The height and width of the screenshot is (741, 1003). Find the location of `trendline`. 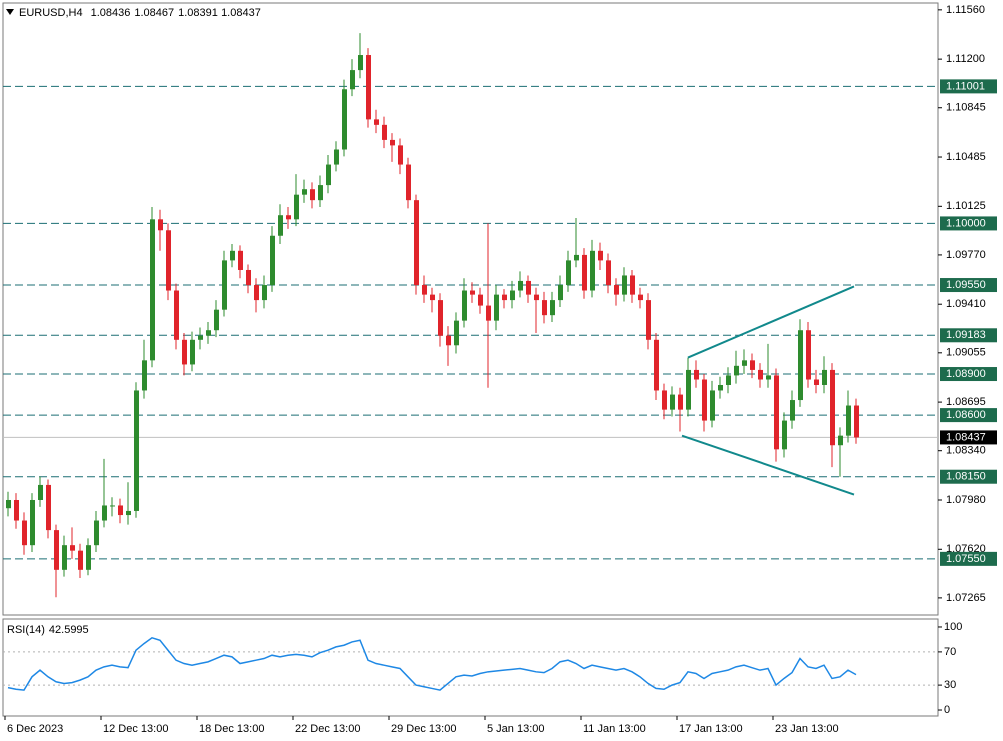

trendline is located at coordinates (771, 322).